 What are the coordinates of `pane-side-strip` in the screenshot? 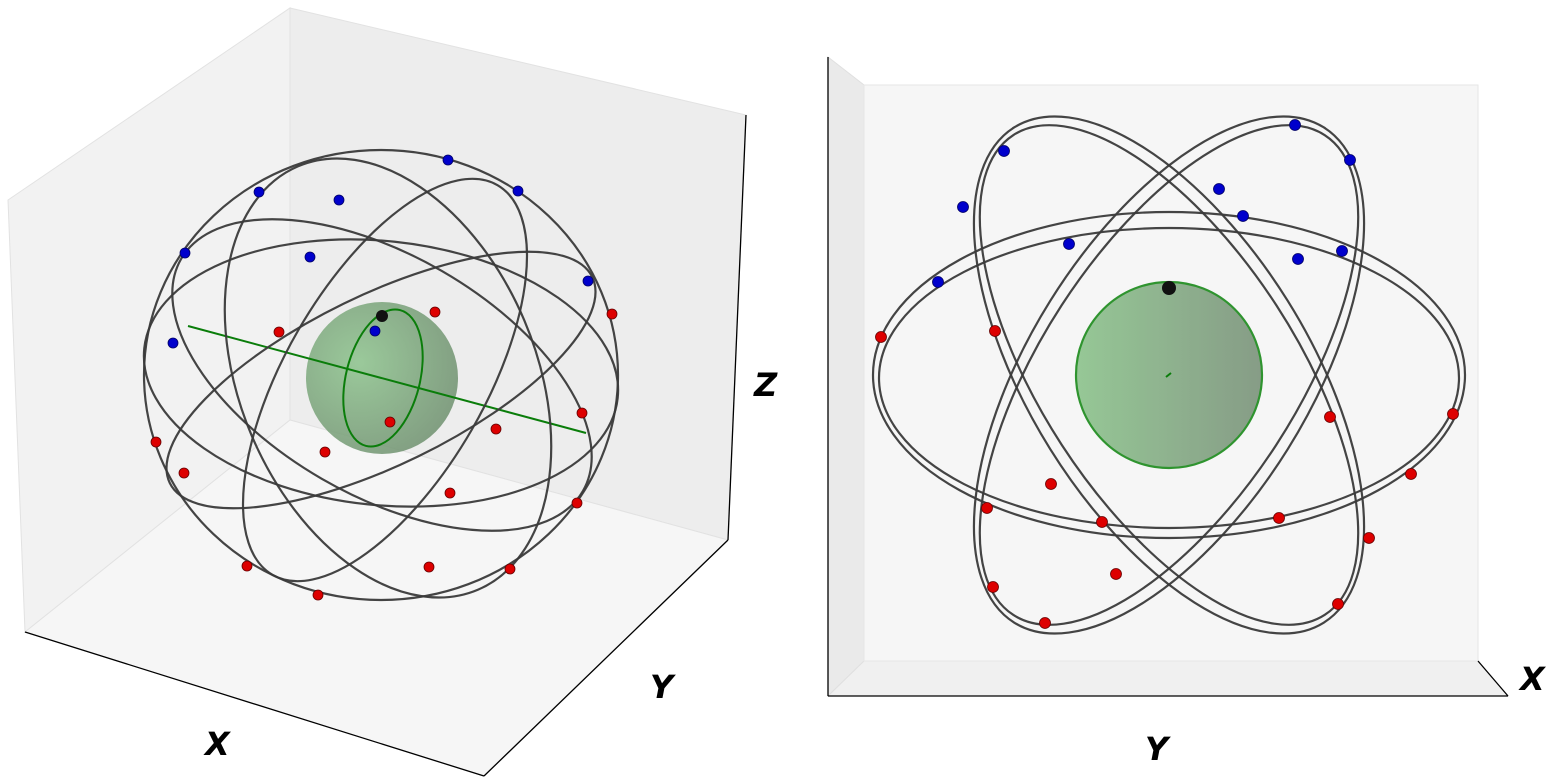 It's located at (846, 376).